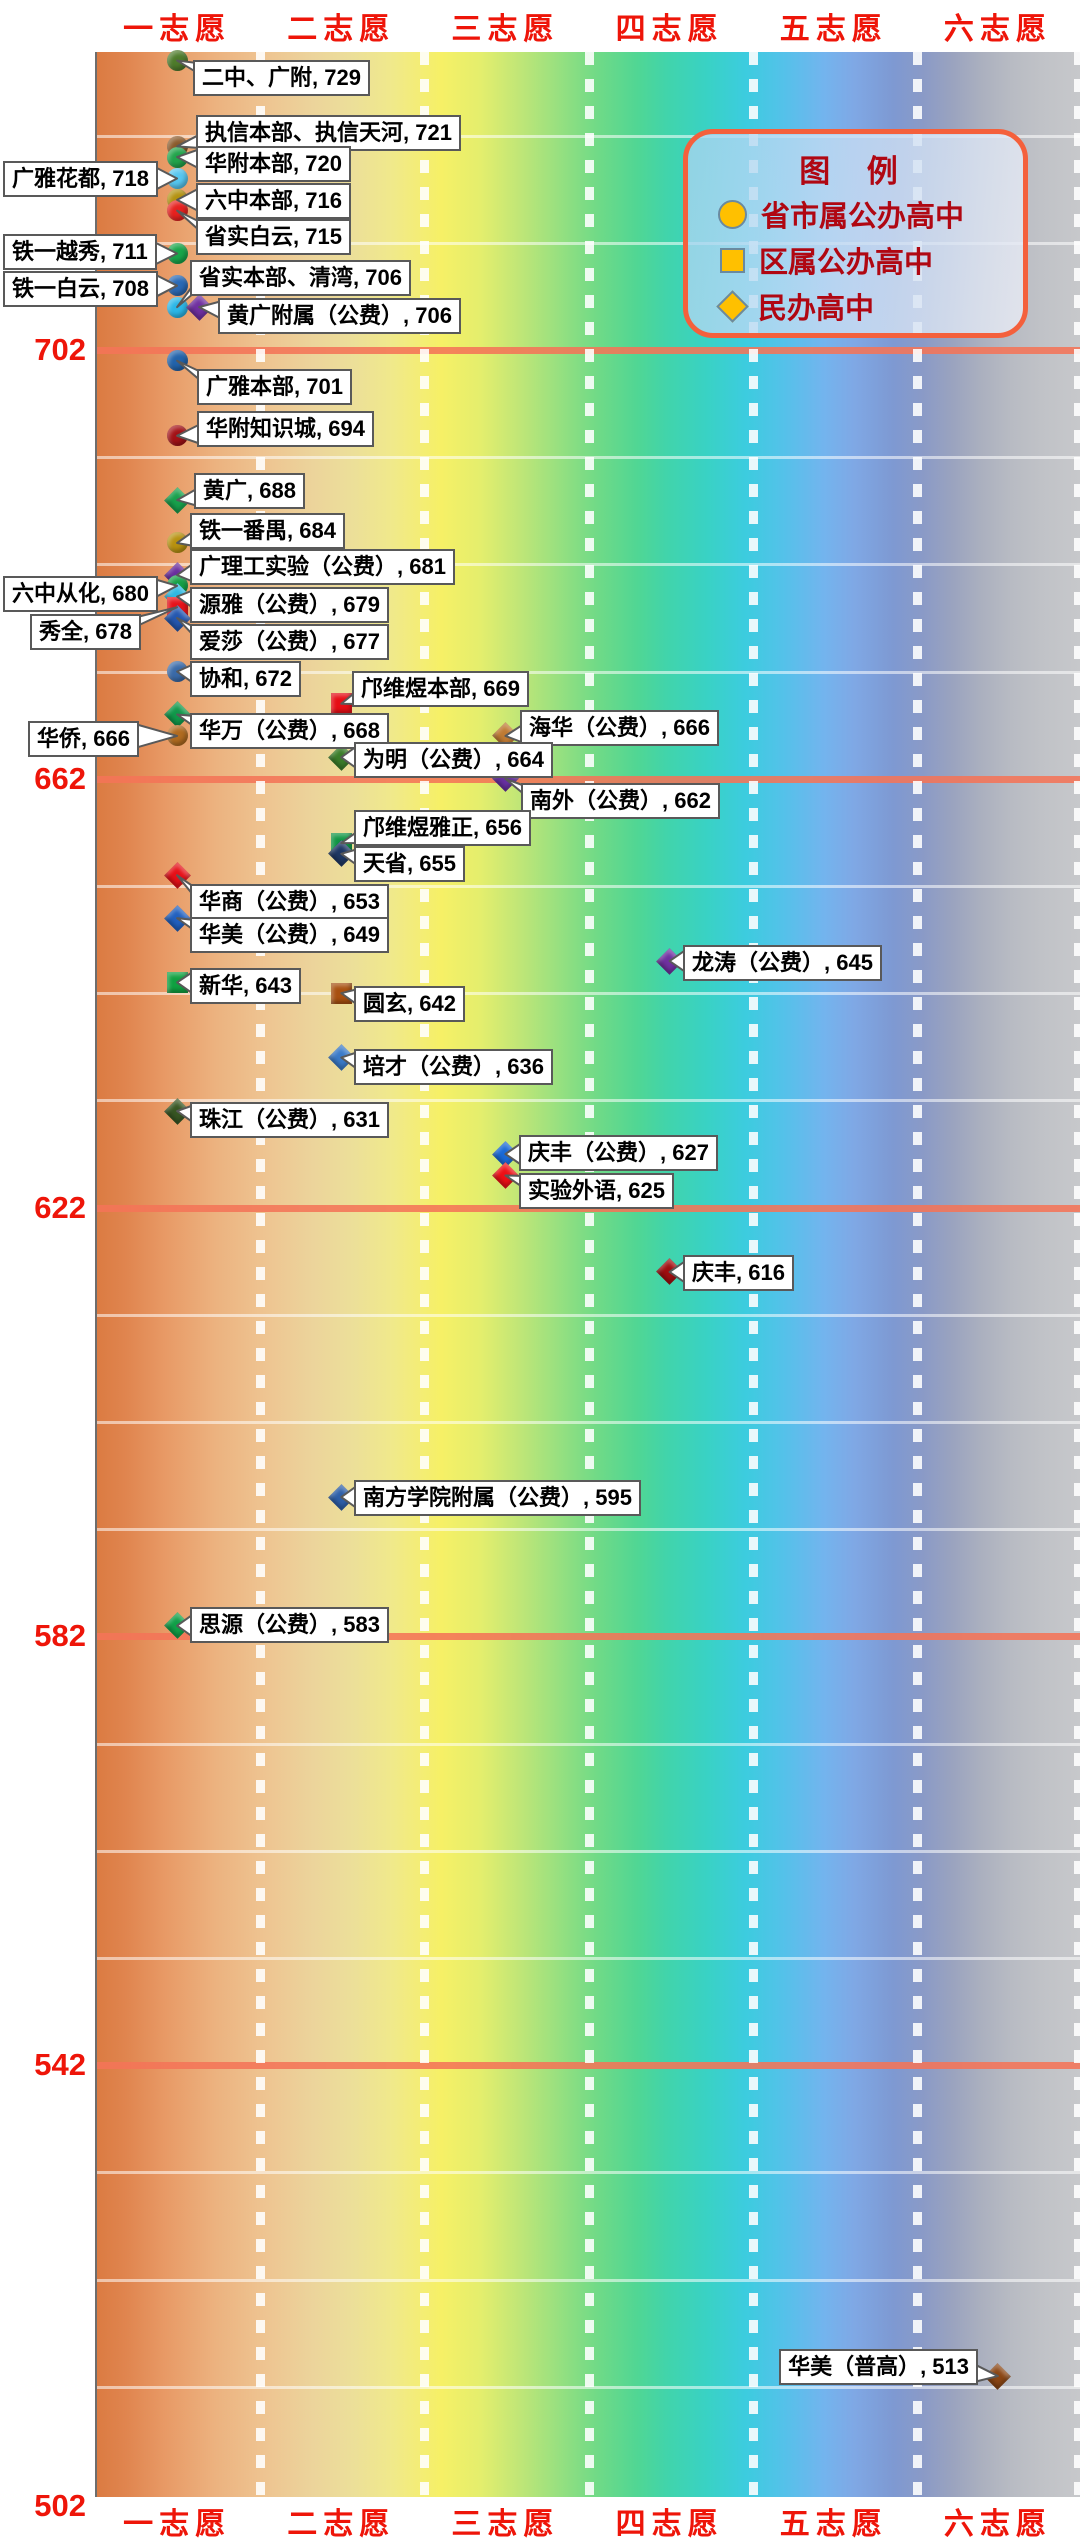 The height and width of the screenshot is (2543, 1080). Describe the element at coordinates (289, 1625) in the screenshot. I see `data-point-label: 思源（公费）, 583` at that location.